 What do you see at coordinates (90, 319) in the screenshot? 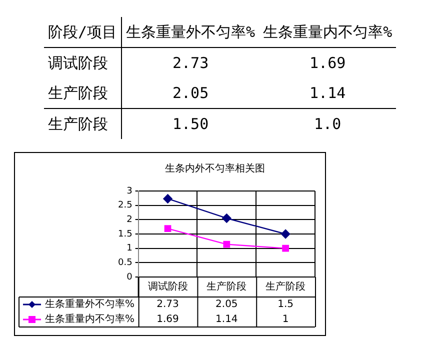
I see `legend-label: 生条重量内不匀率%` at bounding box center [90, 319].